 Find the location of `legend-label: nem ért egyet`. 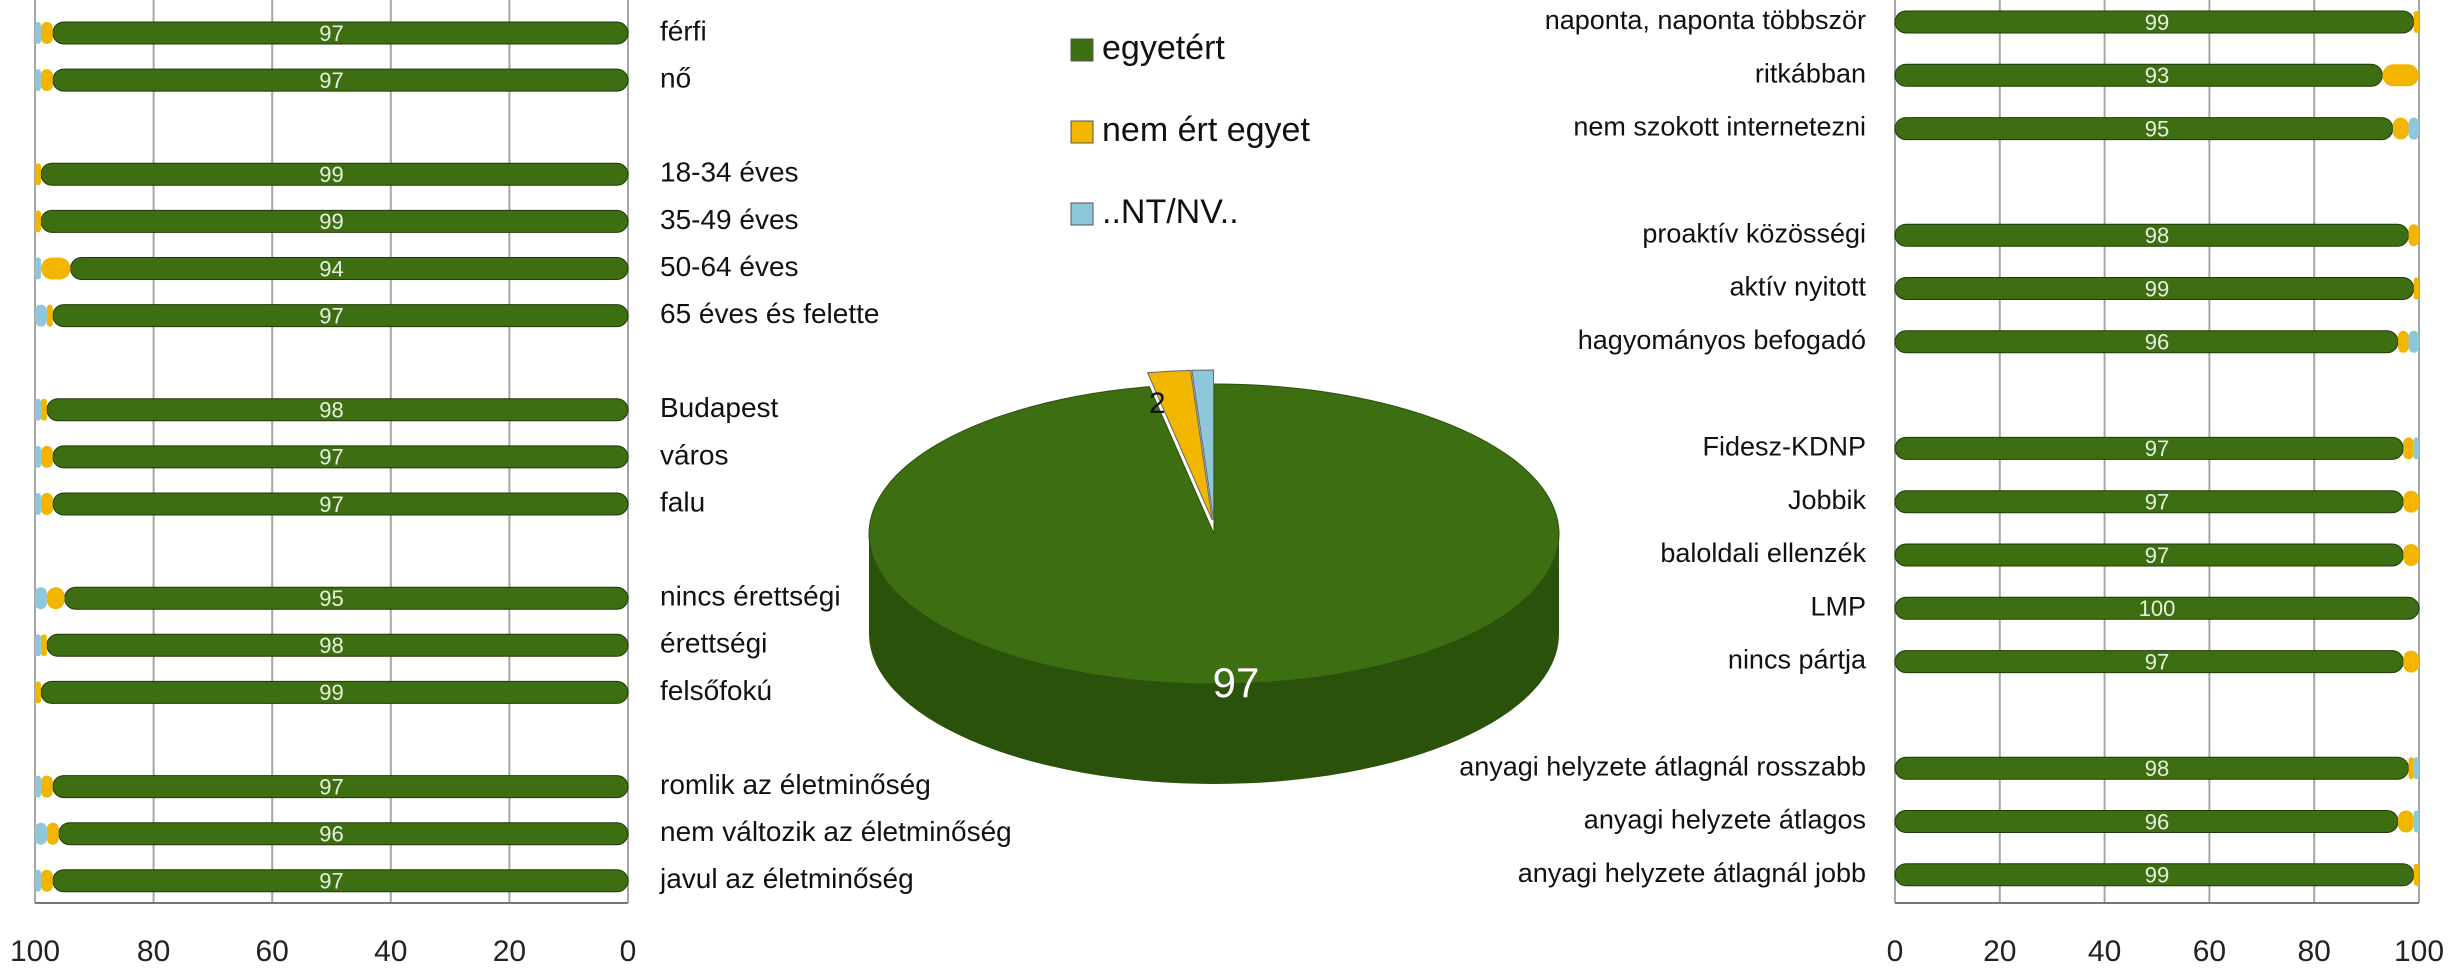

legend-label: nem ért egyet is located at coordinates (1206, 130).